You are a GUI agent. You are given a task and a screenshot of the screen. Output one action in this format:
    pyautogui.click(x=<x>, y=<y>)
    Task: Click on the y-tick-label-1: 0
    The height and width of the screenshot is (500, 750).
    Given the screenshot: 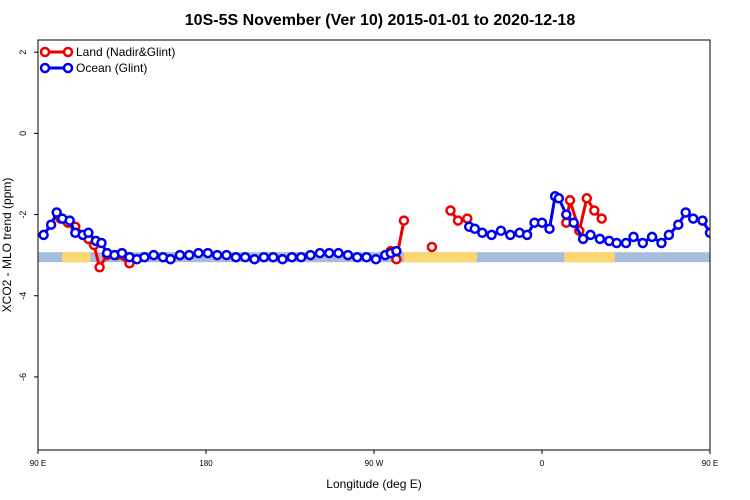 What is the action you would take?
    pyautogui.click(x=23, y=133)
    